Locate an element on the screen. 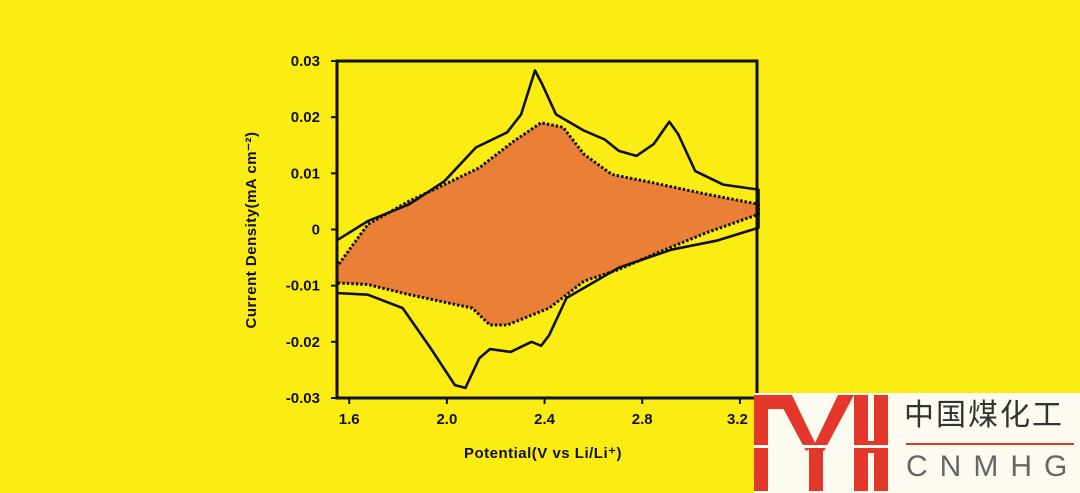  logo-english-text: CNMHG is located at coordinates (993, 466).